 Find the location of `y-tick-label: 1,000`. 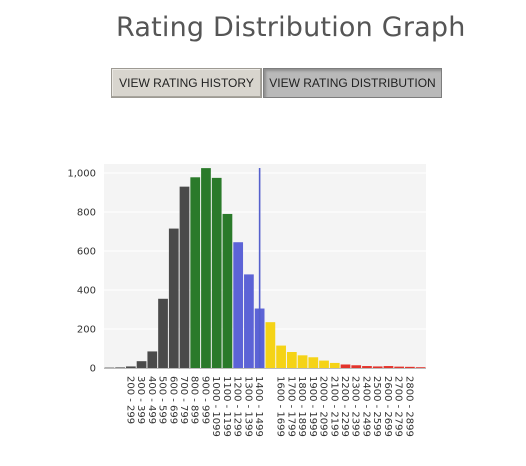

y-tick-label: 1,000 is located at coordinates (81, 174).